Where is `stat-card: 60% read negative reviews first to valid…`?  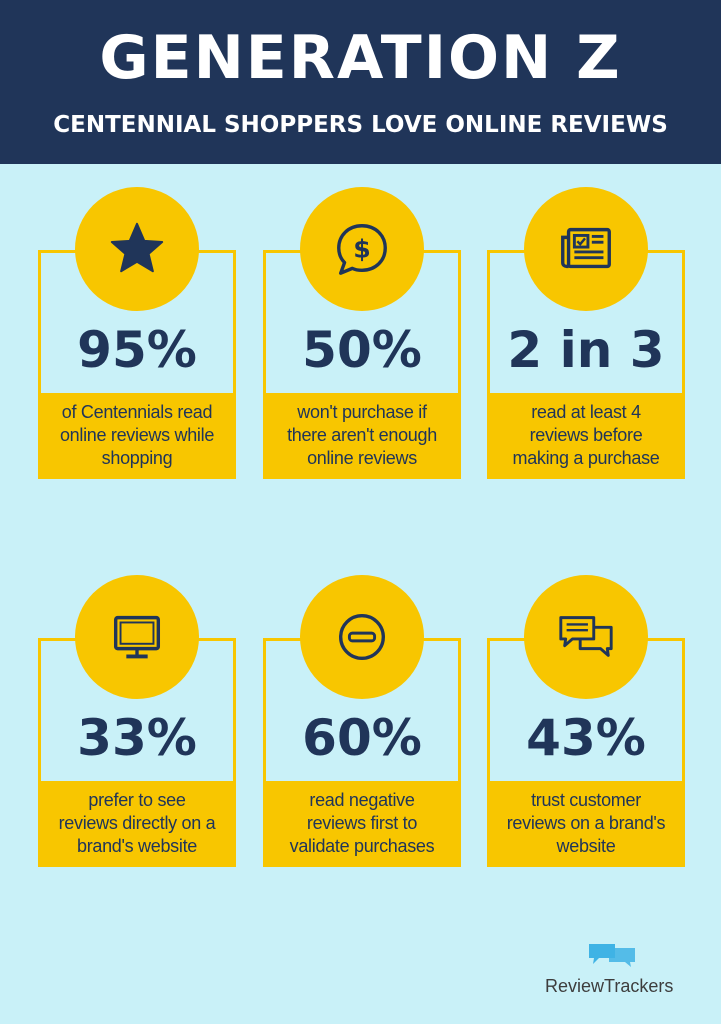
stat-card: 60% read negative reviews first to valid… is located at coordinates (362, 721).